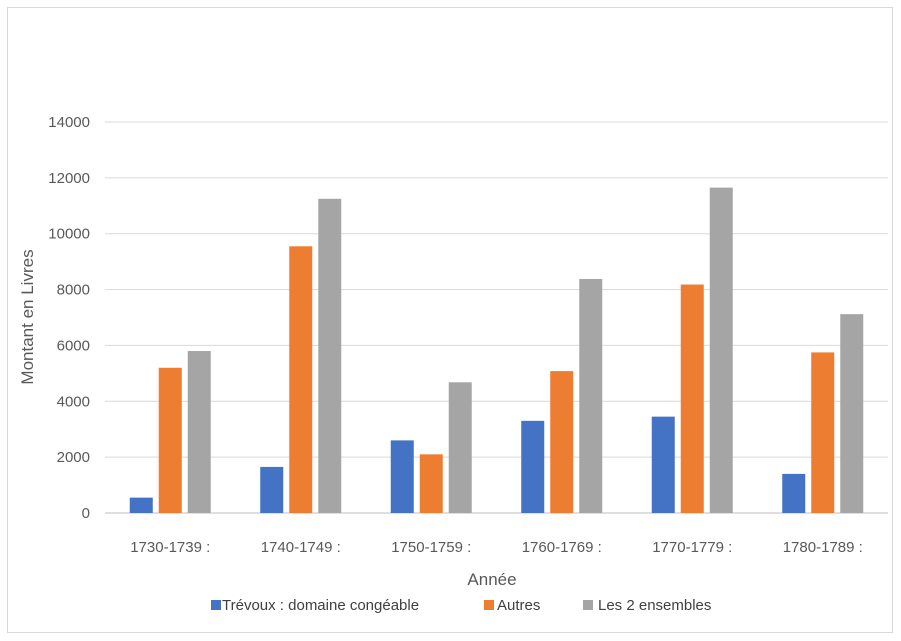 Image resolution: width=901 pixels, height=641 pixels. Describe the element at coordinates (69, 318) in the screenshot. I see `y-axis-ticks: 0 2000 4000 6000 8000 10000 12000 14000` at that location.